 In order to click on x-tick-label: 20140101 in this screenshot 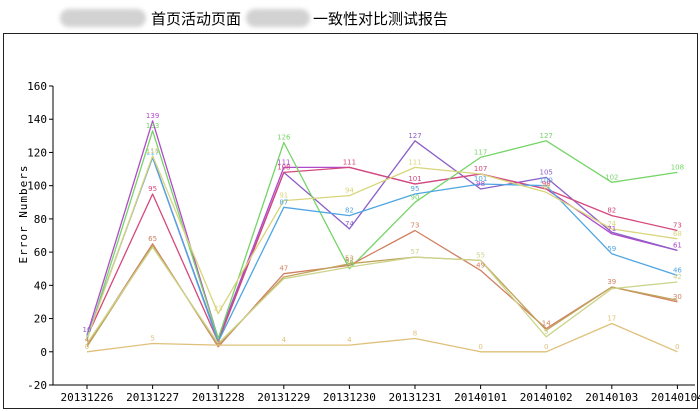, I will do `click(480, 397)`.